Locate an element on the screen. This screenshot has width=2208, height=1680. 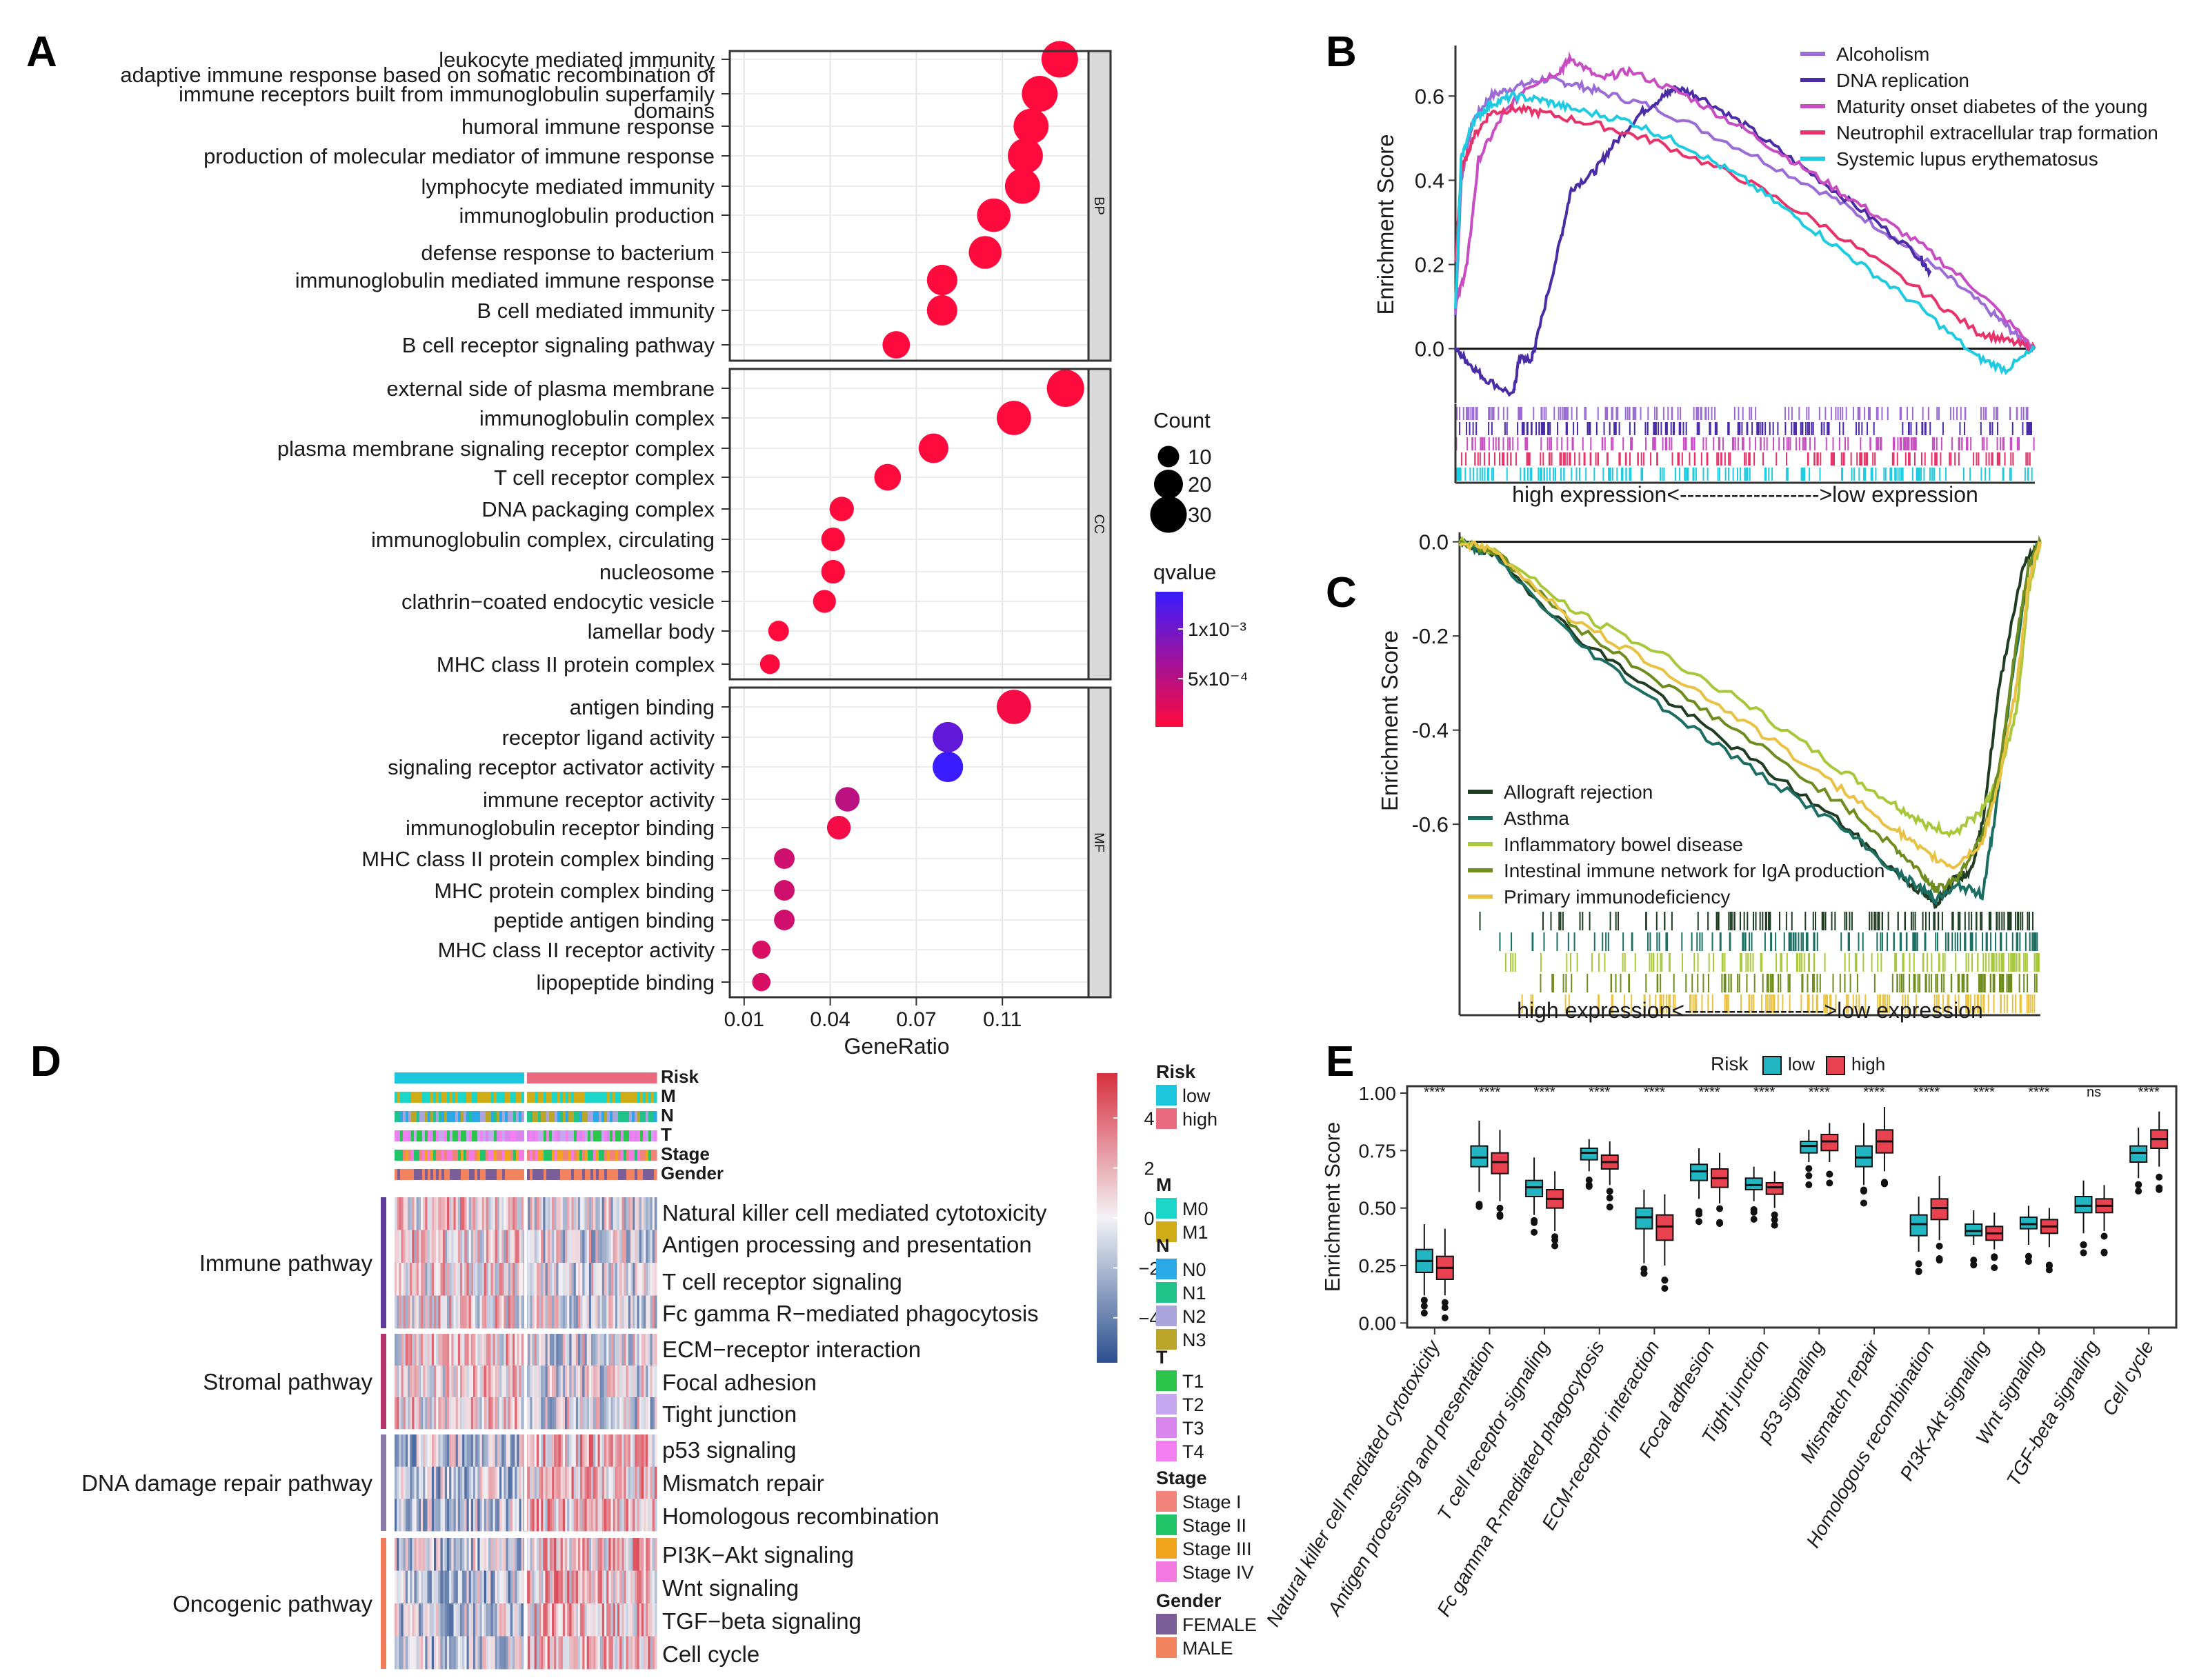
significance-label: ns is located at coordinates (2094, 1092).